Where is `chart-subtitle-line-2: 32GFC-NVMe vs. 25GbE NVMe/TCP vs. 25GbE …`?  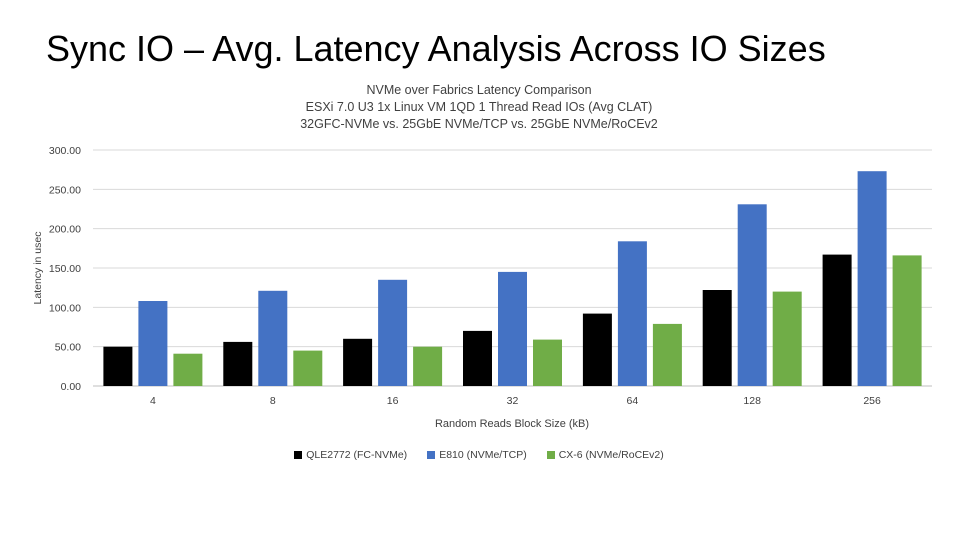
chart-subtitle-line-2: 32GFC-NVMe vs. 25GbE NVMe/TCP vs. 25GbE … is located at coordinates (479, 124).